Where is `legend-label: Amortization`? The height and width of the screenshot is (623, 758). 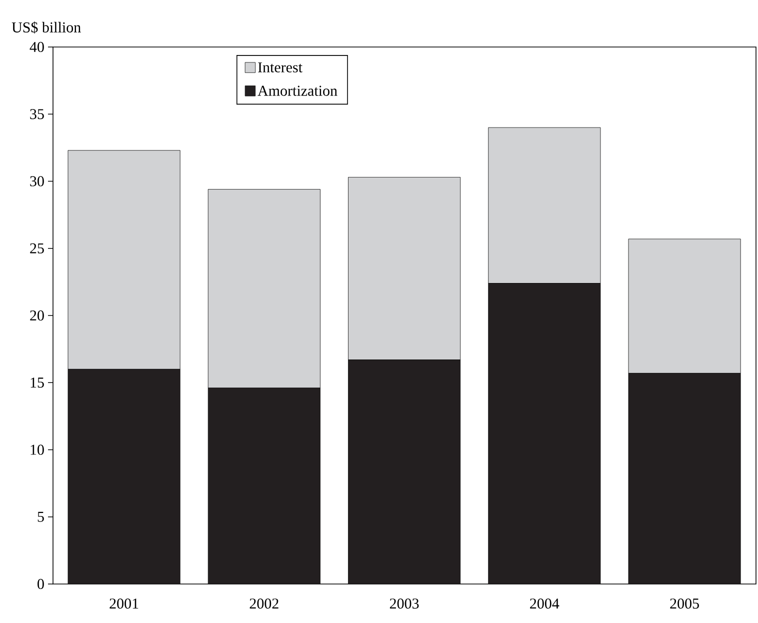 legend-label: Amortization is located at coordinates (298, 91).